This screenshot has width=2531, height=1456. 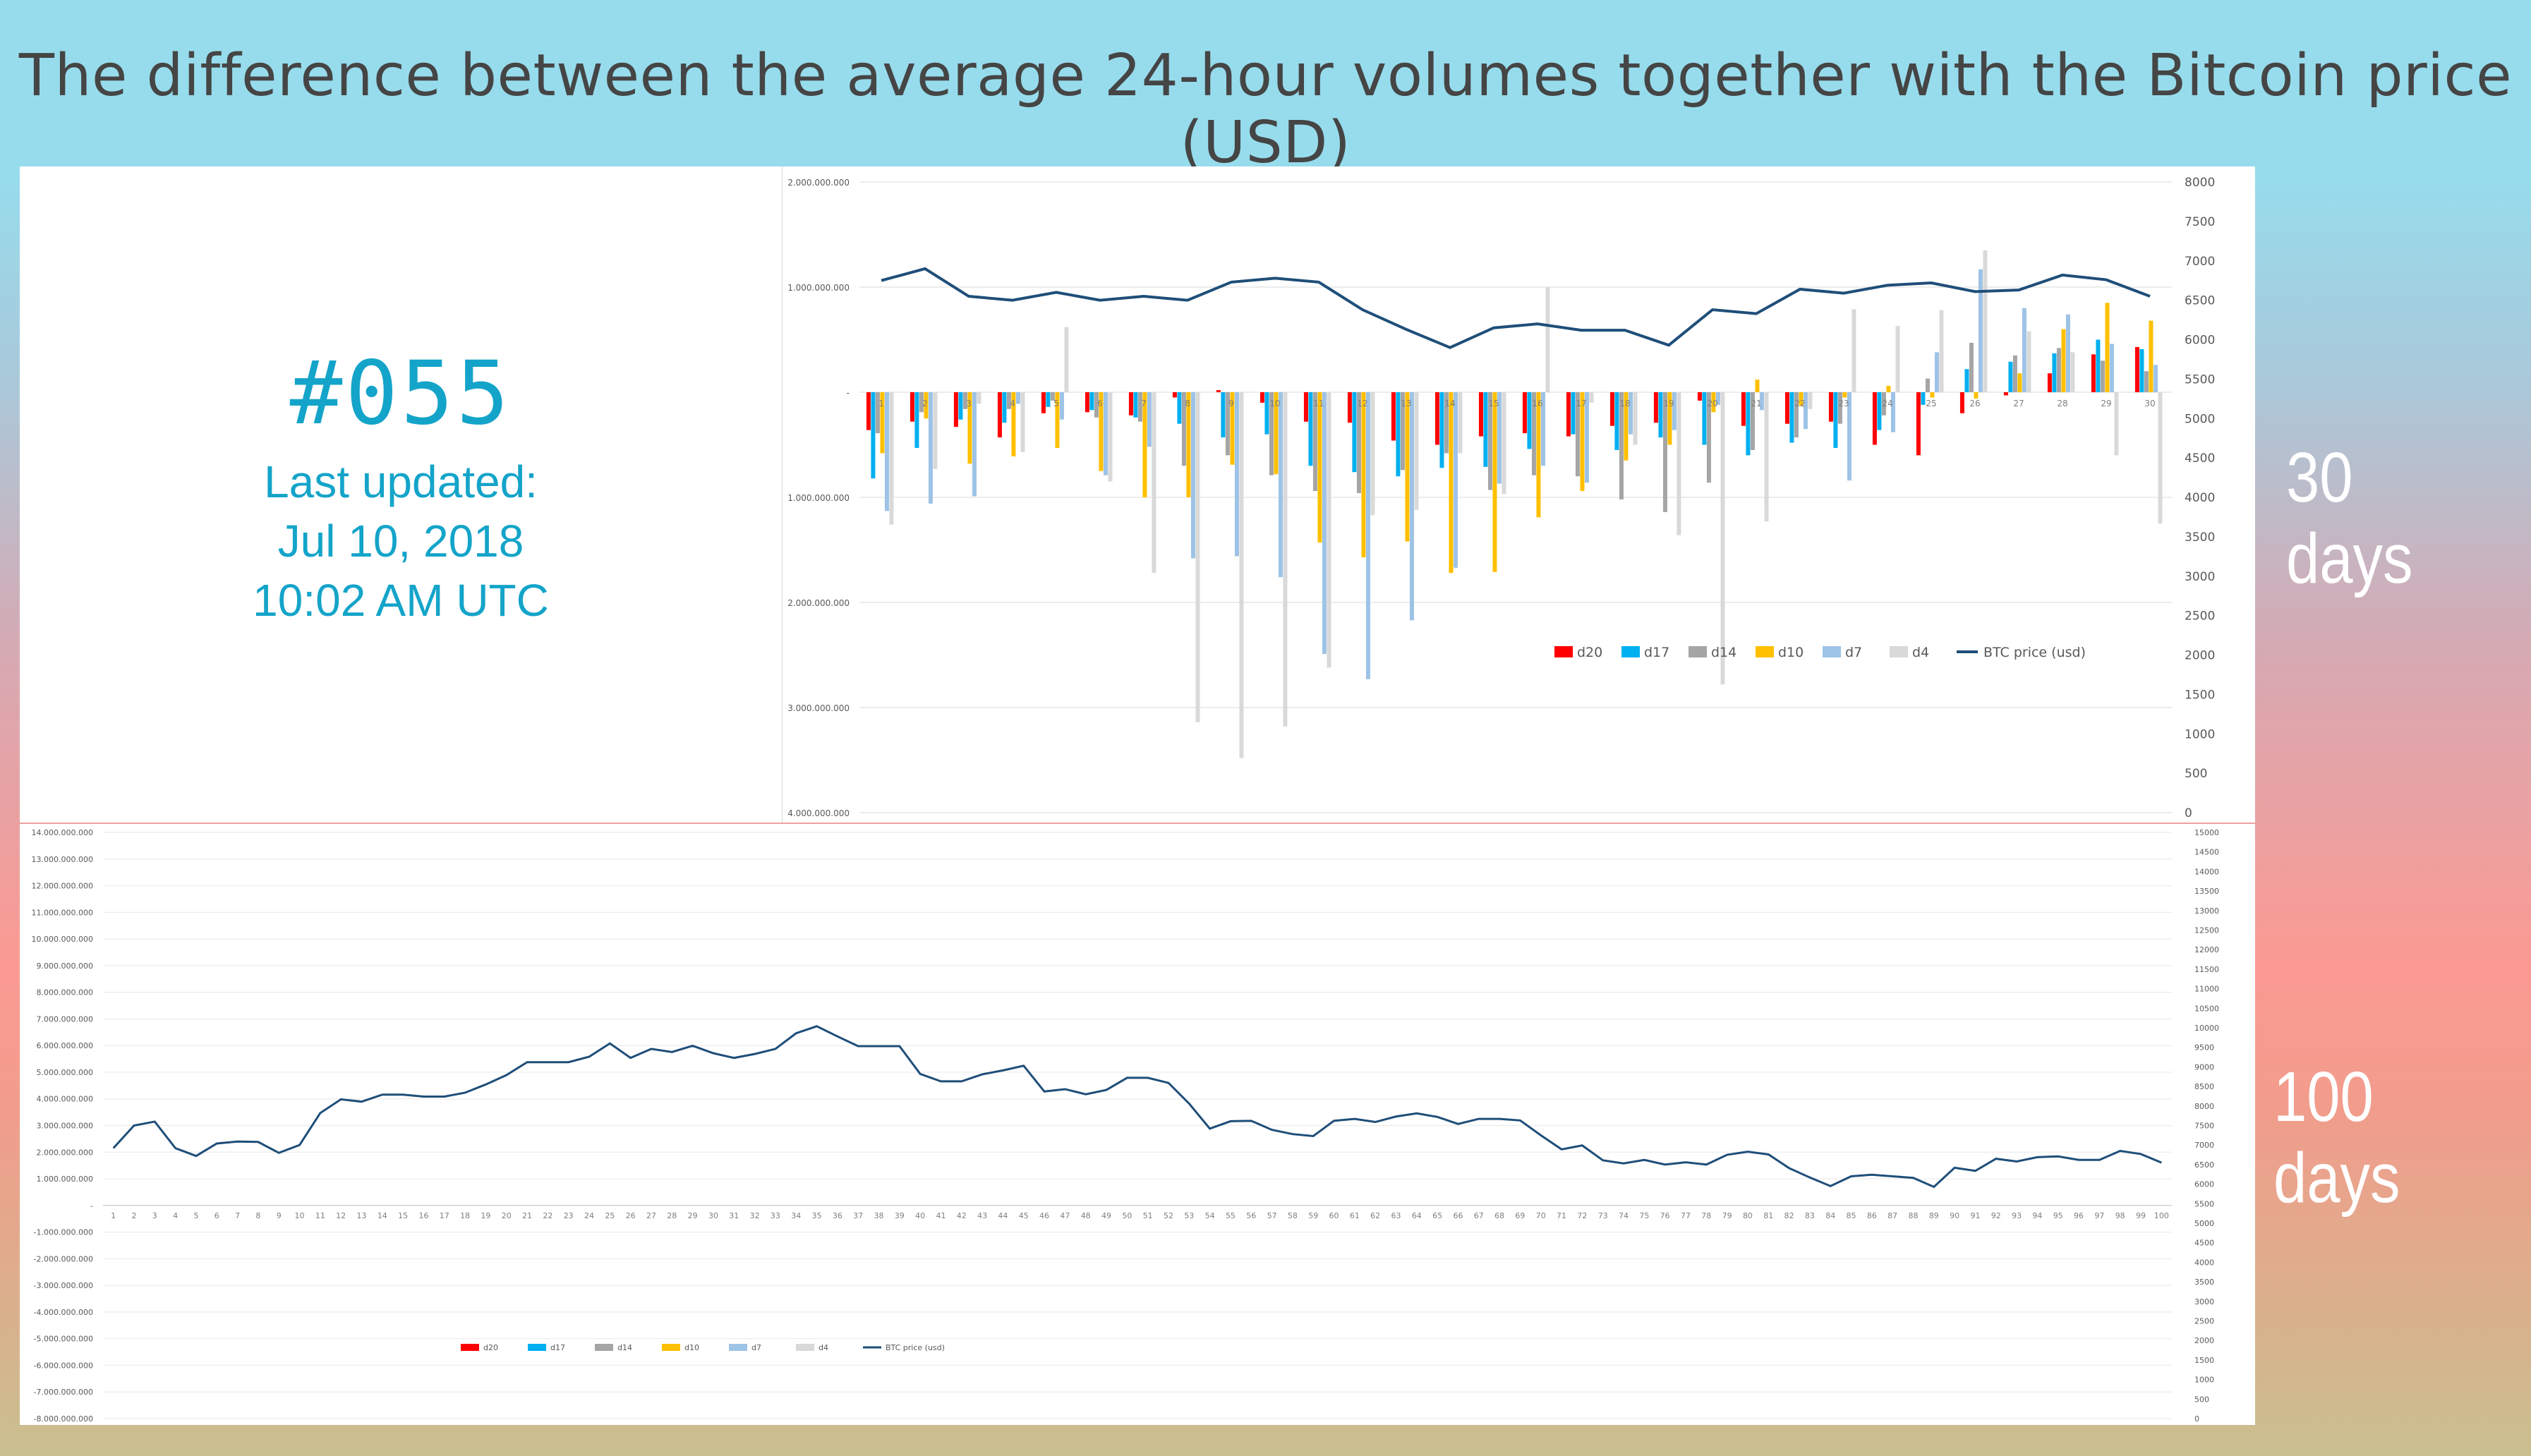 What do you see at coordinates (962, 1216) in the screenshot?
I see `x-tick-label: 42` at bounding box center [962, 1216].